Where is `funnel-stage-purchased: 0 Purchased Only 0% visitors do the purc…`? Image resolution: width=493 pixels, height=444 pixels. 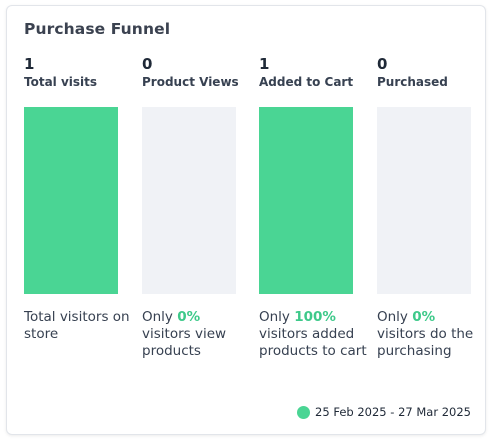
funnel-stage-purchased: 0 Purchased Only 0% visitors do the purc… is located at coordinates (425, 206).